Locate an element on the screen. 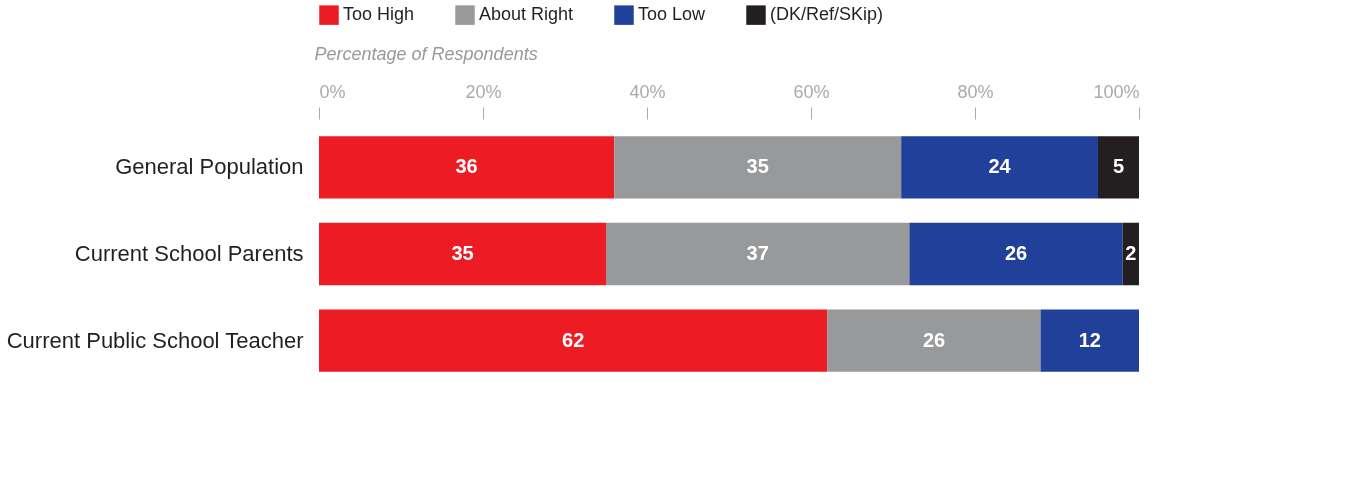 This screenshot has width=1360, height=493. x-tick-label: 20% is located at coordinates (483, 91).